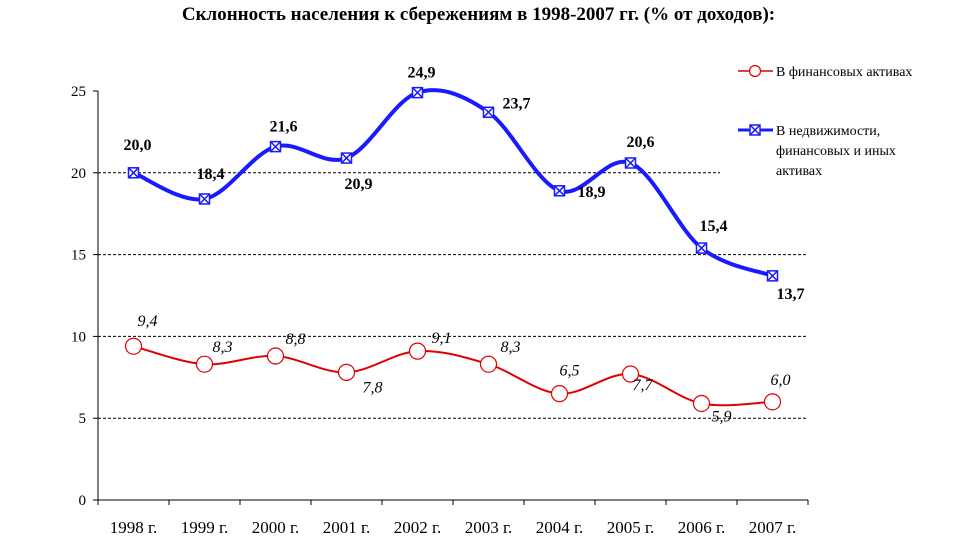 The image size is (957, 537). I want to click on data-label: 21,6, so click(284, 127).